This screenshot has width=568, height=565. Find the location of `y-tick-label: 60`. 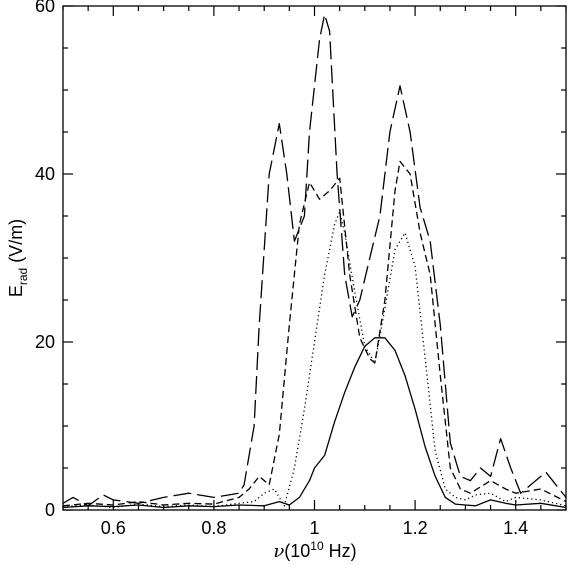

y-tick-label: 60 is located at coordinates (45, 8).